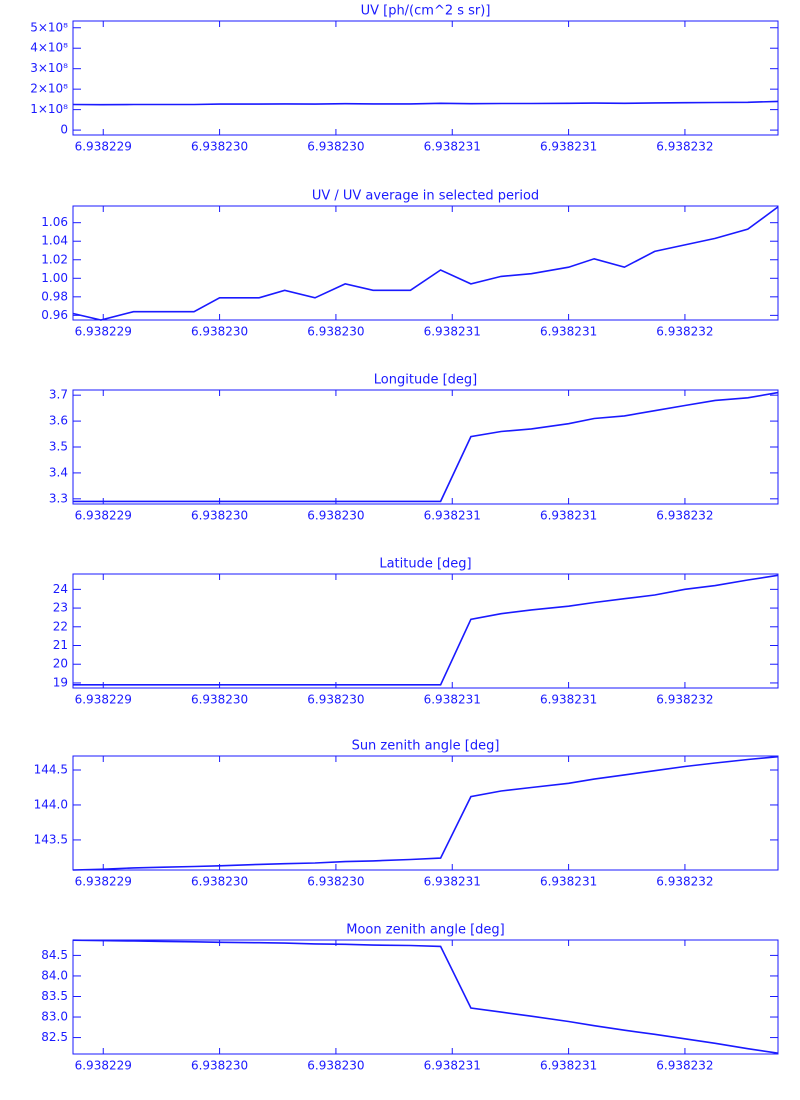 The height and width of the screenshot is (1100, 800). I want to click on y-tick-label: 3.7, so click(58, 395).